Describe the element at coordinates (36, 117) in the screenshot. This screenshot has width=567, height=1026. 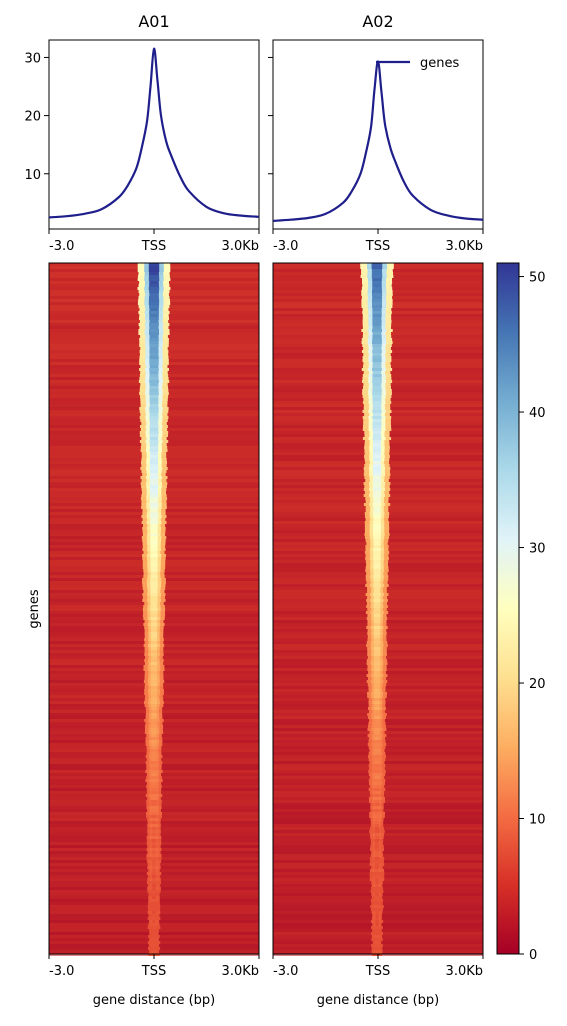
I see `profile-yaxis-a01: 10 20 30` at that location.